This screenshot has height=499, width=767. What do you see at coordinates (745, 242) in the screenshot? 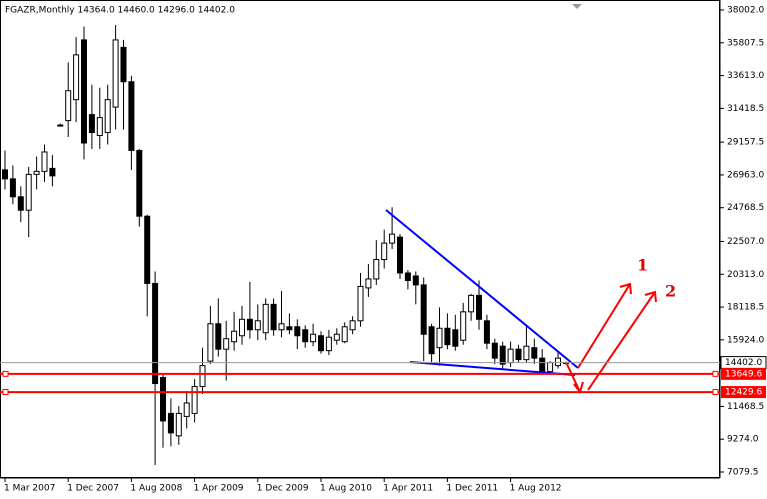
I see `y-tick-label: 22507.0` at bounding box center [745, 242].